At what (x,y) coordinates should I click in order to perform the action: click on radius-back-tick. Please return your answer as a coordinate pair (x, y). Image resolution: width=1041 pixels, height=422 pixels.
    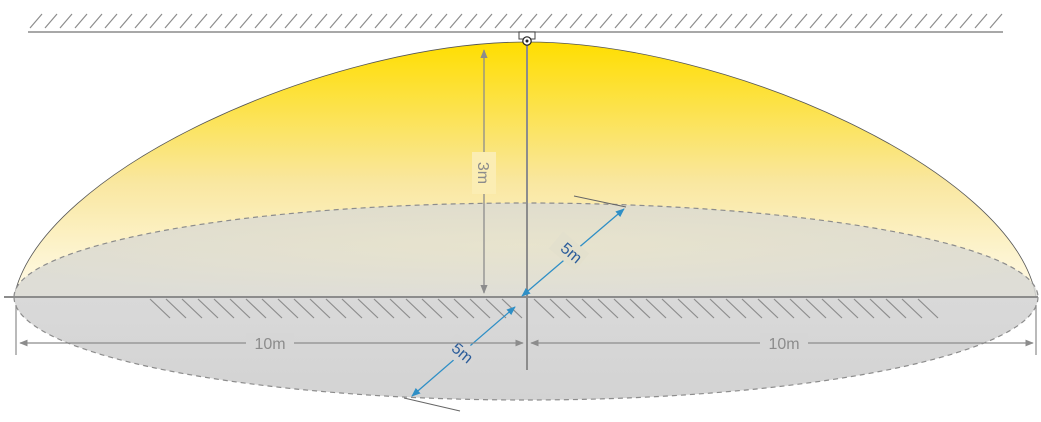
    Looking at the image, I should click on (600, 201).